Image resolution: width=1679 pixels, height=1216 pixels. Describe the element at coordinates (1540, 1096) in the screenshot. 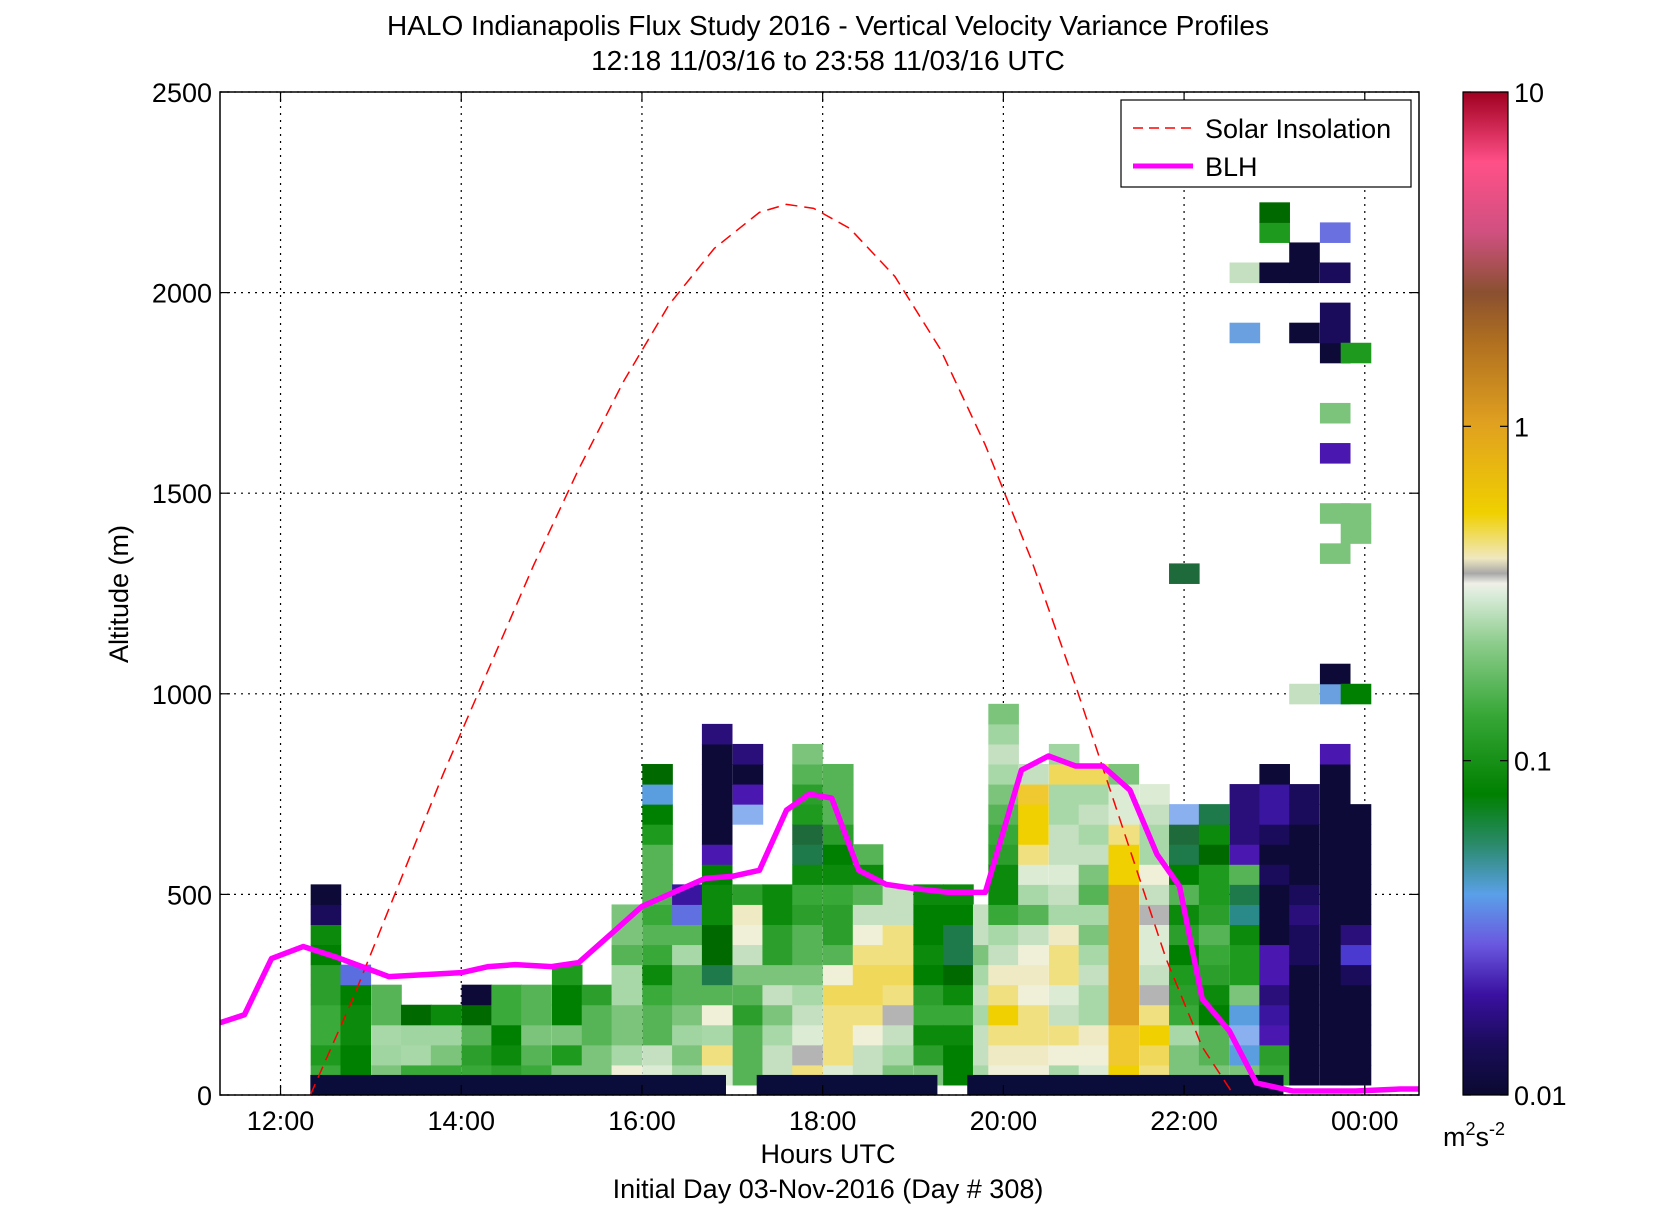

I see `colorbar-tick-label: 0.01` at that location.